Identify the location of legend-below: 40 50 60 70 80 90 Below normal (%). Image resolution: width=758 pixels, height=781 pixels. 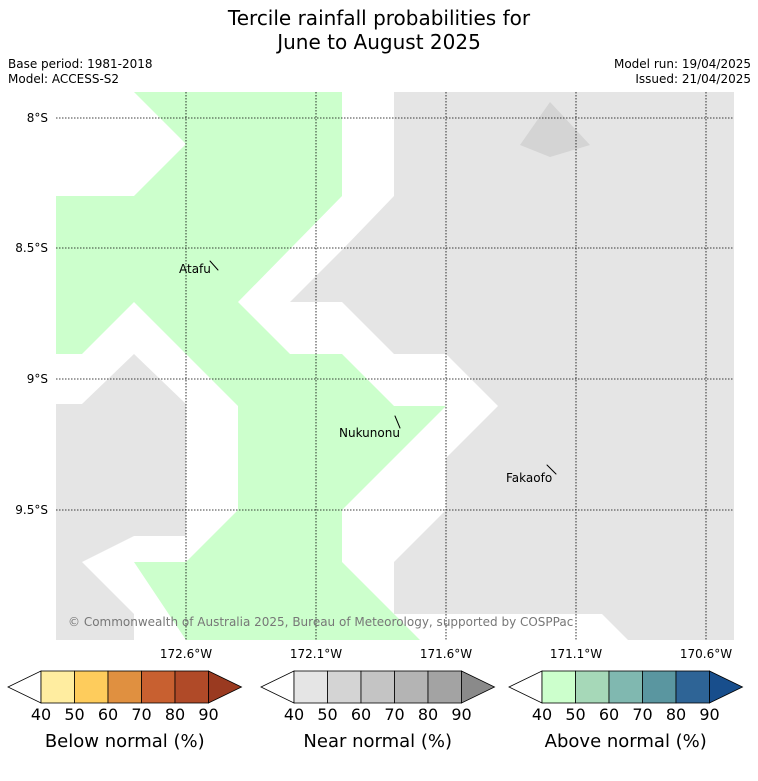
(125, 711).